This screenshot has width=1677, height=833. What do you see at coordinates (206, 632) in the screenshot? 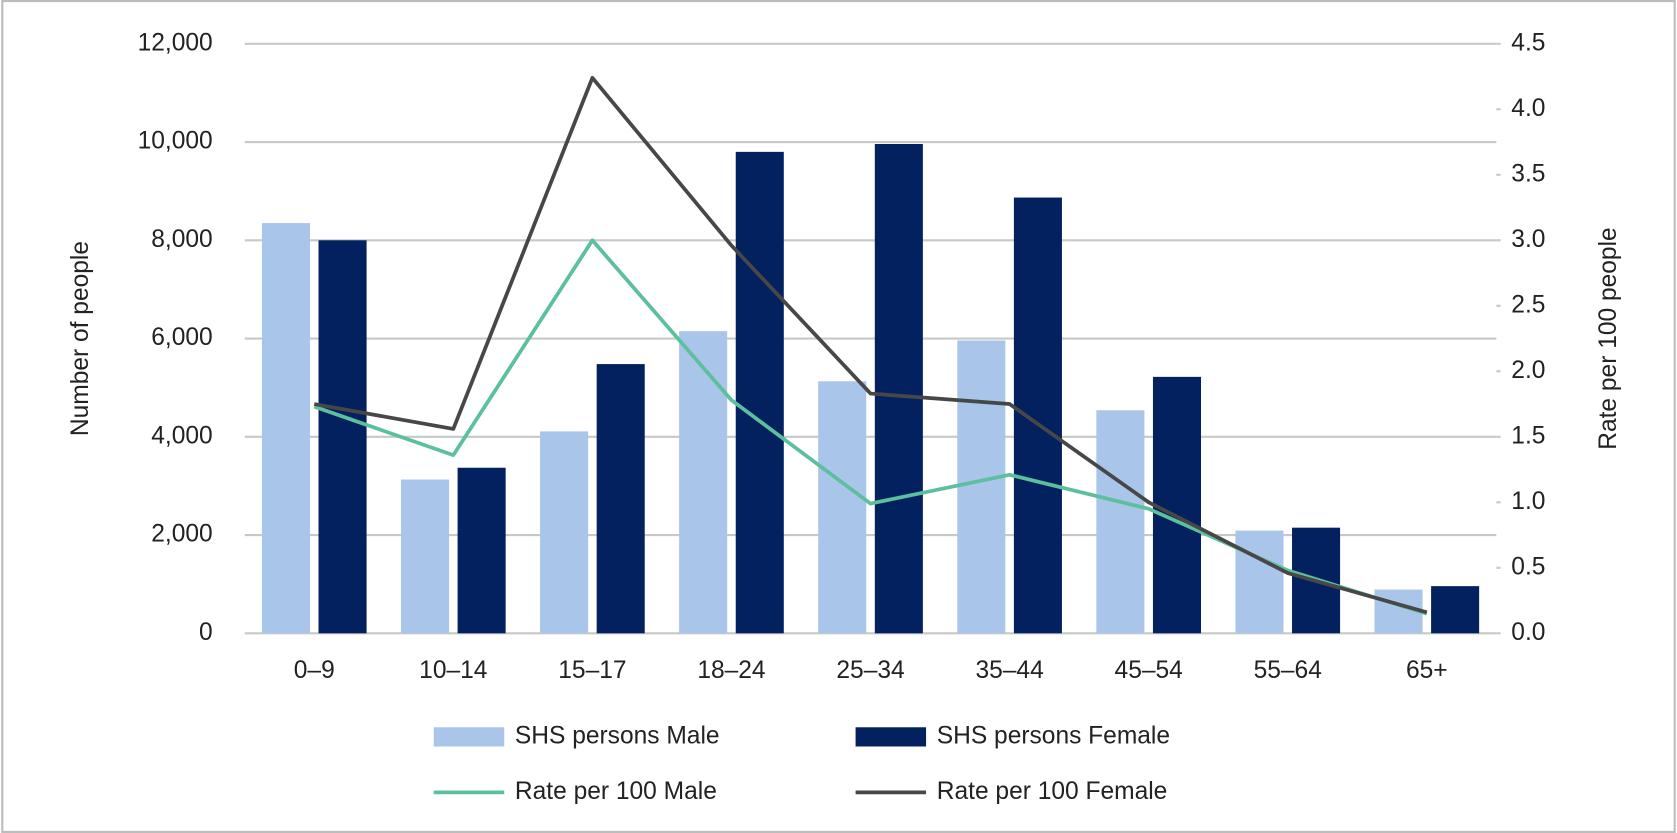
I see `y-tick-label: 0` at bounding box center [206, 632].